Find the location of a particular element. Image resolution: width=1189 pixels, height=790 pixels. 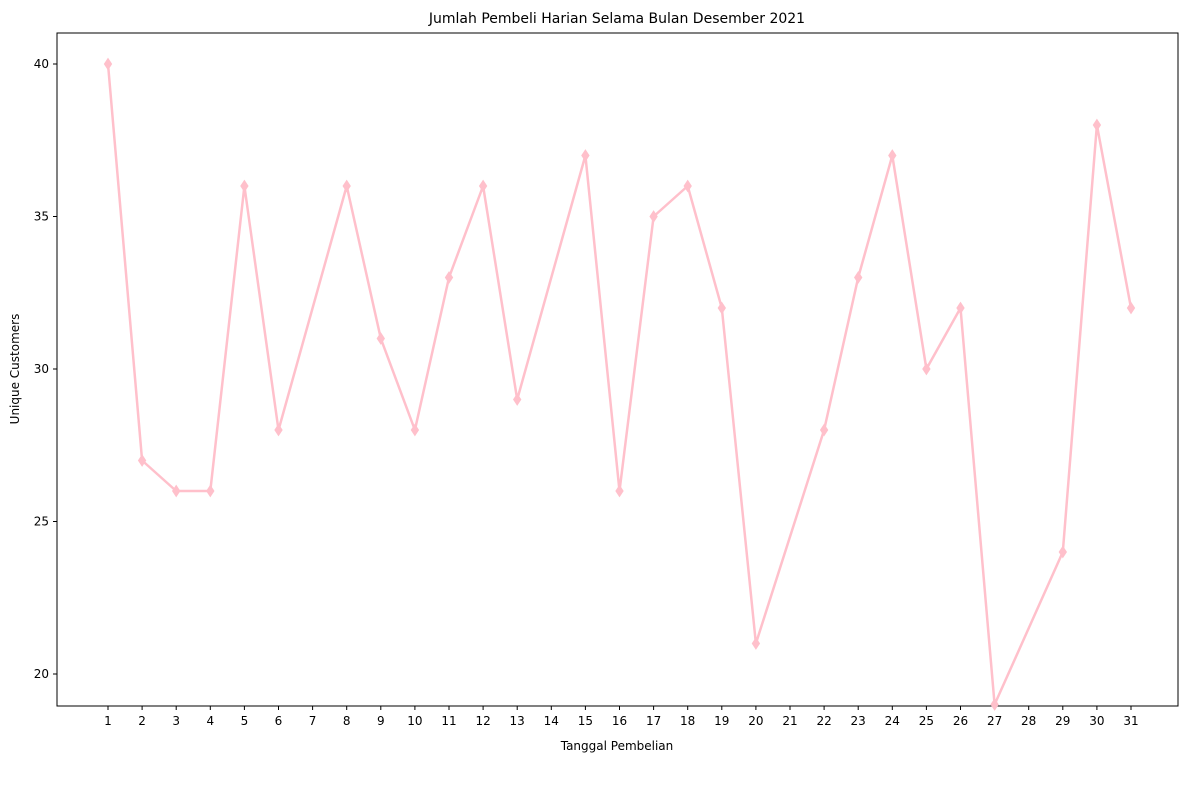

x-tick-label: 26 is located at coordinates (960, 721).